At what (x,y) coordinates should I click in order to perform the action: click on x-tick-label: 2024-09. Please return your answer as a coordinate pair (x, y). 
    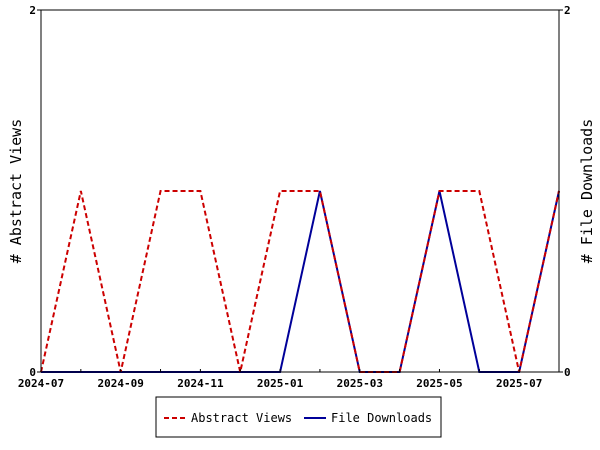
    Looking at the image, I should click on (121, 383).